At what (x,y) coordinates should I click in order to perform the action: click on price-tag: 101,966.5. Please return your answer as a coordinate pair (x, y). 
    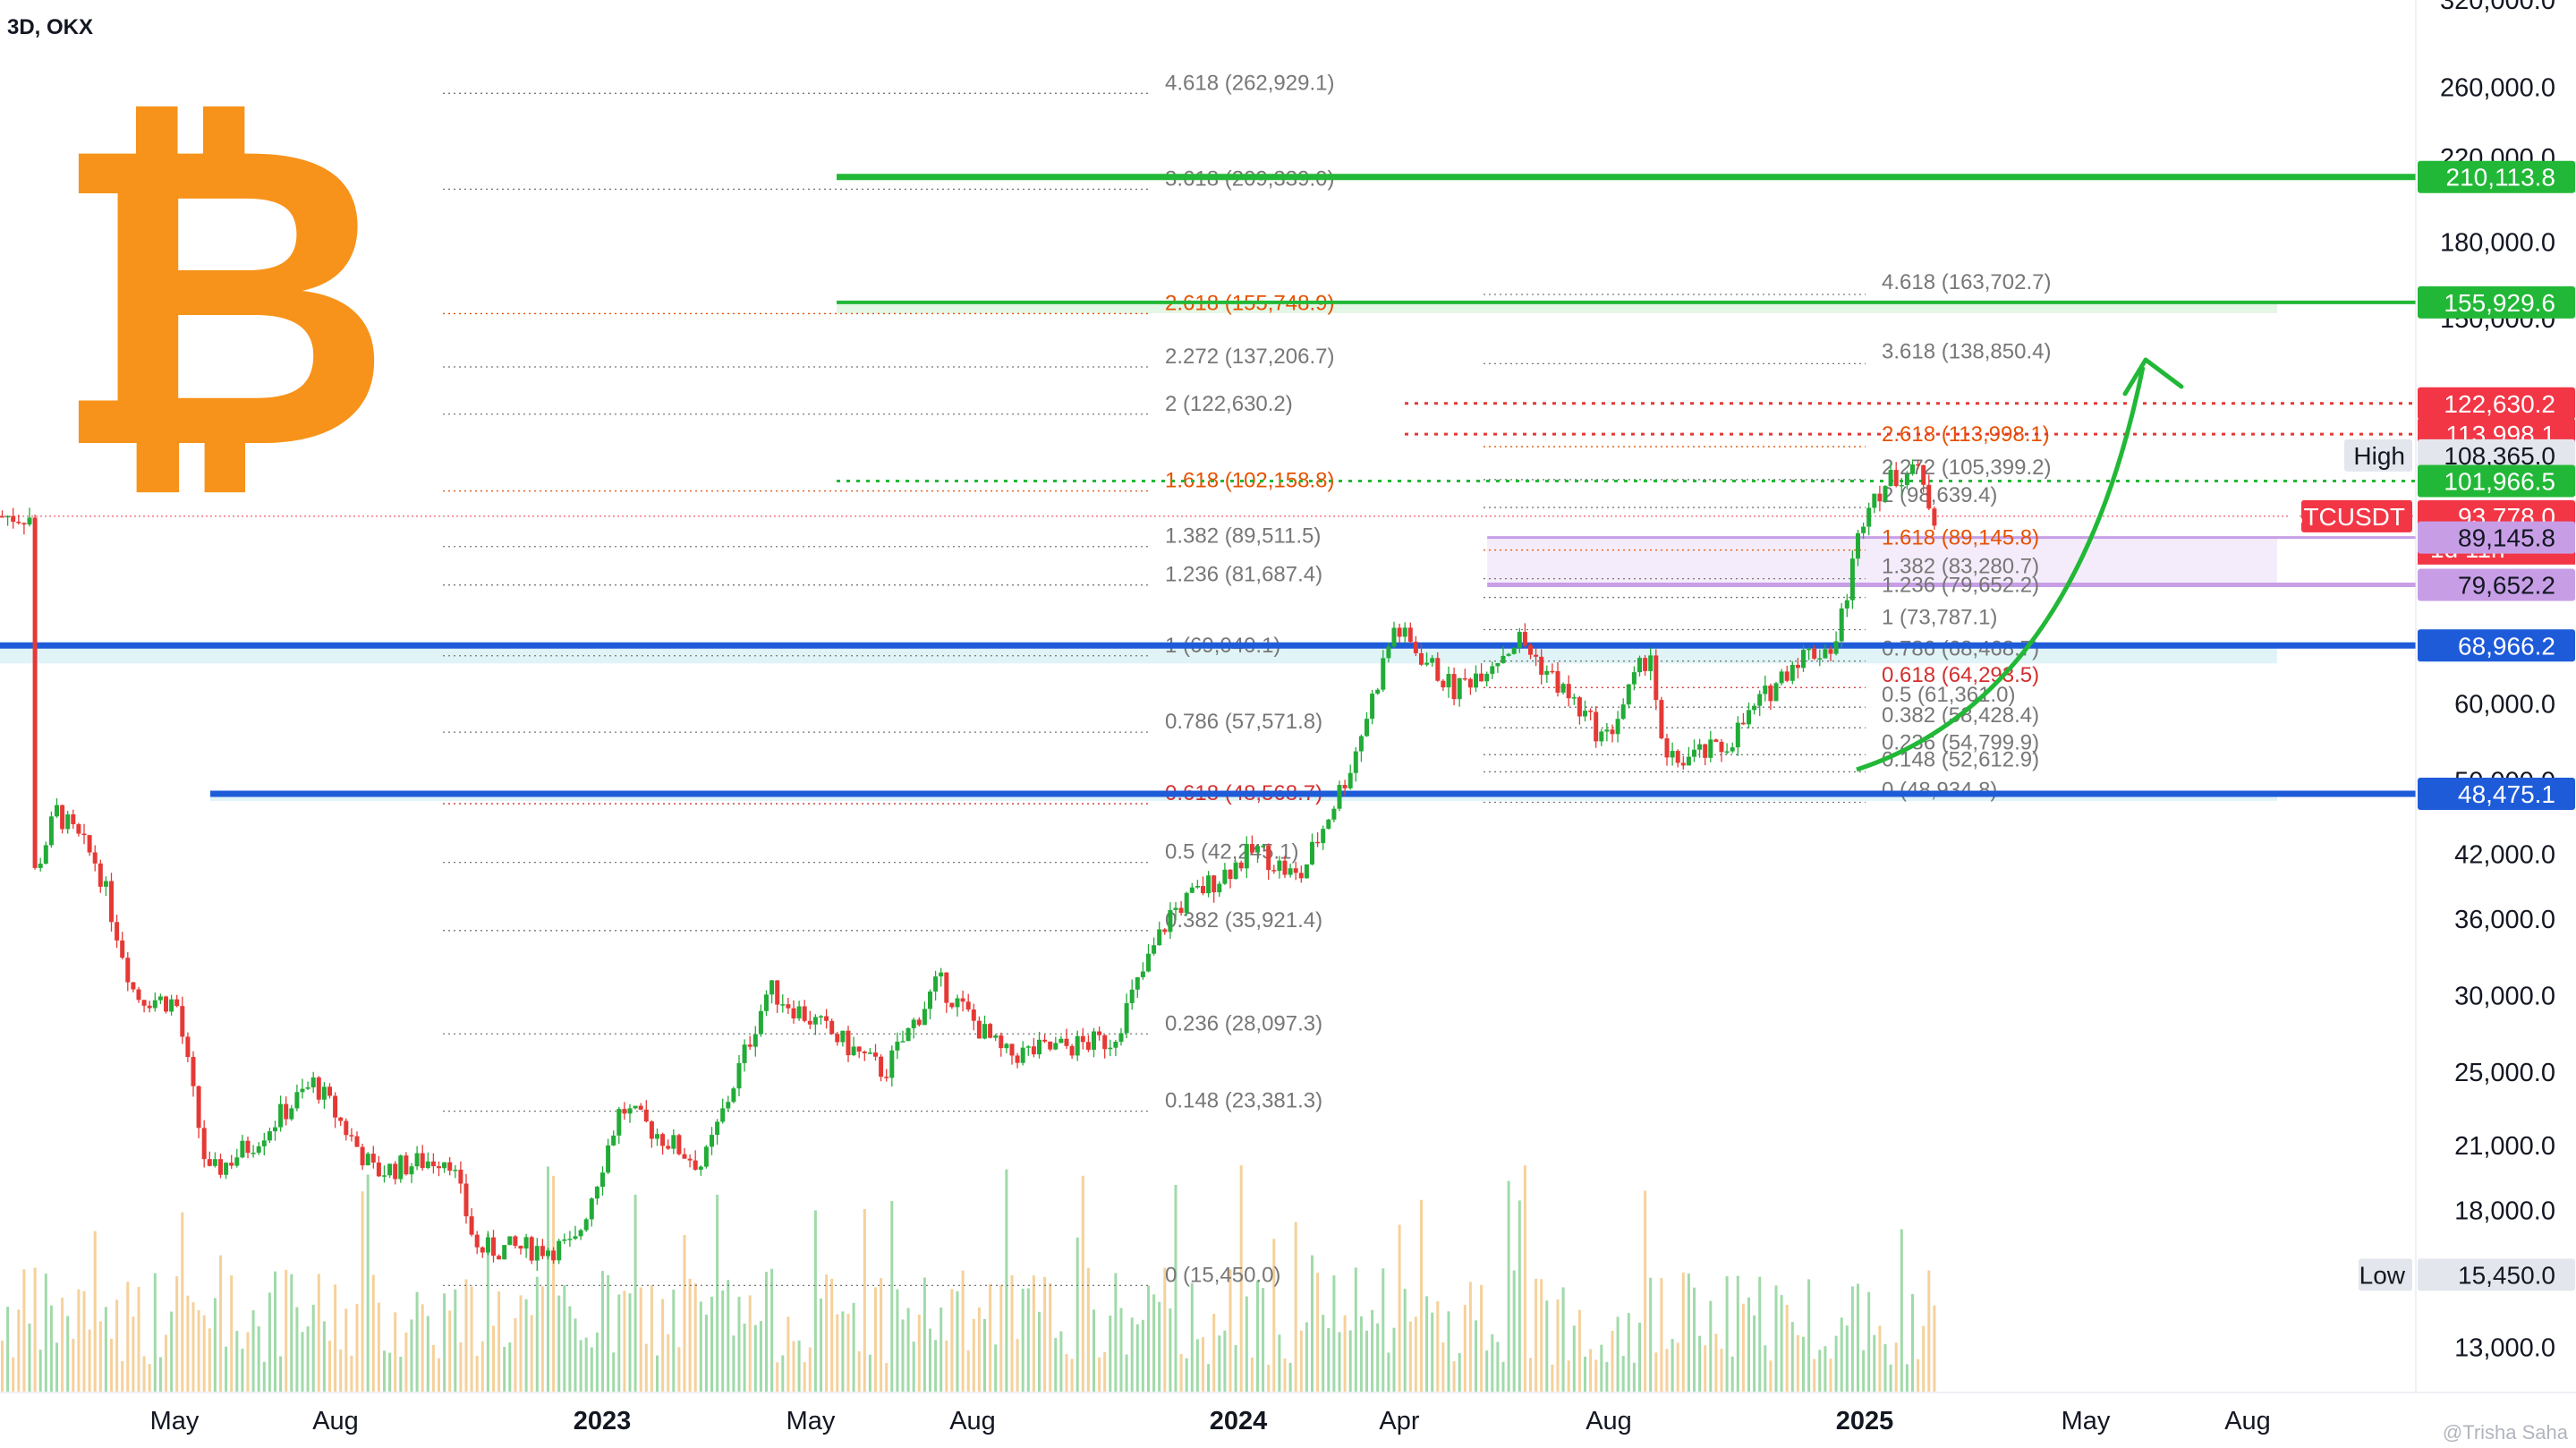
    Looking at the image, I should click on (2496, 481).